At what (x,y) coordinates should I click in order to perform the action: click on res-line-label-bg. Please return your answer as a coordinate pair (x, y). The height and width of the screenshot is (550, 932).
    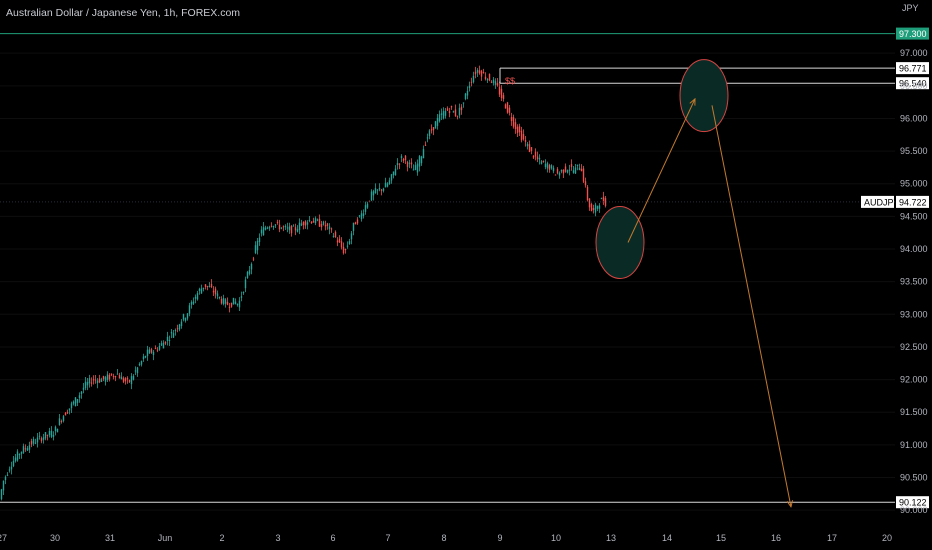
    Looking at the image, I should click on (912, 83).